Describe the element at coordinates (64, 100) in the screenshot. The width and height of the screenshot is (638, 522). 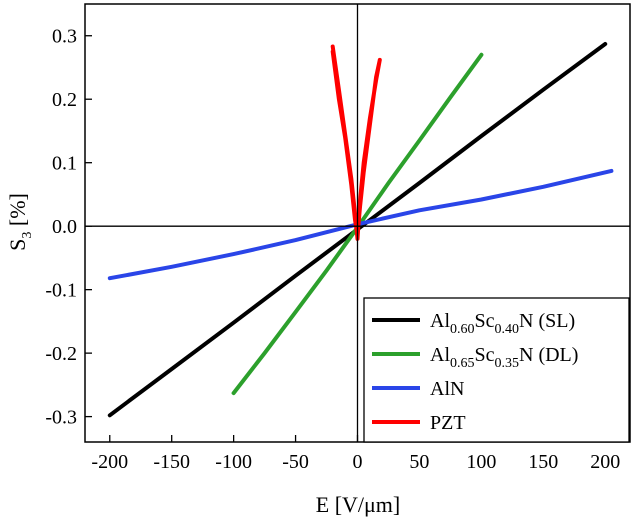
I see `y-tick-label: 0.2` at that location.